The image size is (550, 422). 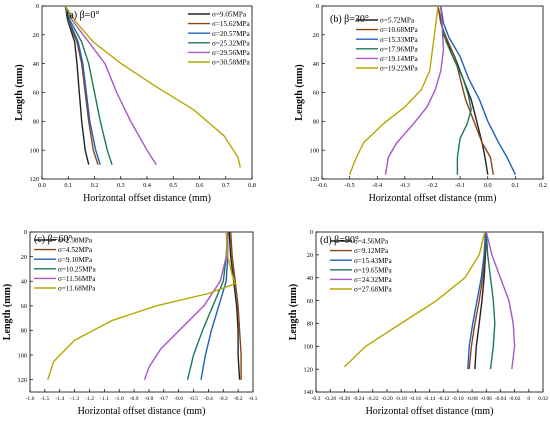 I want to click on x-tick-label: -0.3, so click(x=223, y=399).